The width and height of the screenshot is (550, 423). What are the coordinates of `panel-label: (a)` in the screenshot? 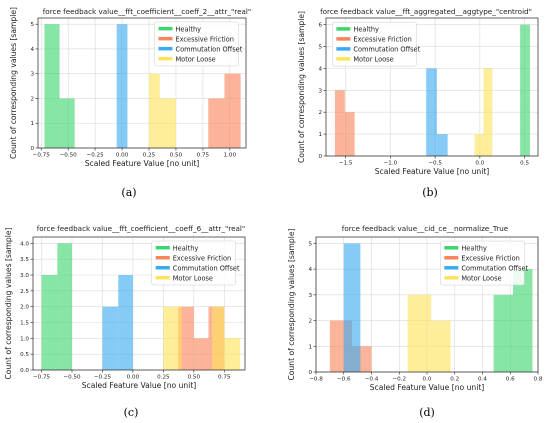 It's located at (128, 192).